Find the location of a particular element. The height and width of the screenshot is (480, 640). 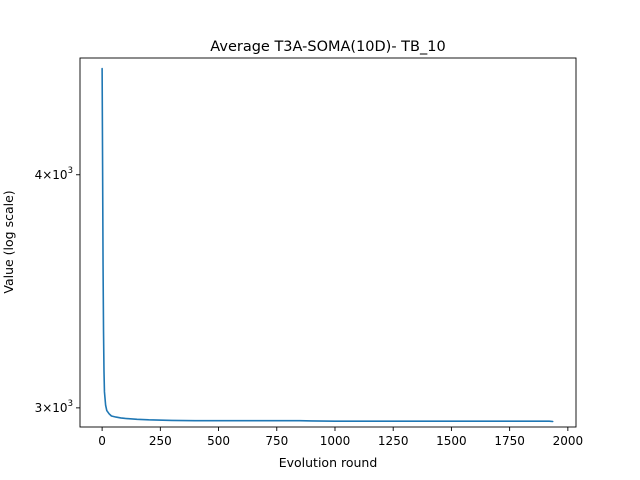

y-tick-base: 4× is located at coordinates (44, 175).